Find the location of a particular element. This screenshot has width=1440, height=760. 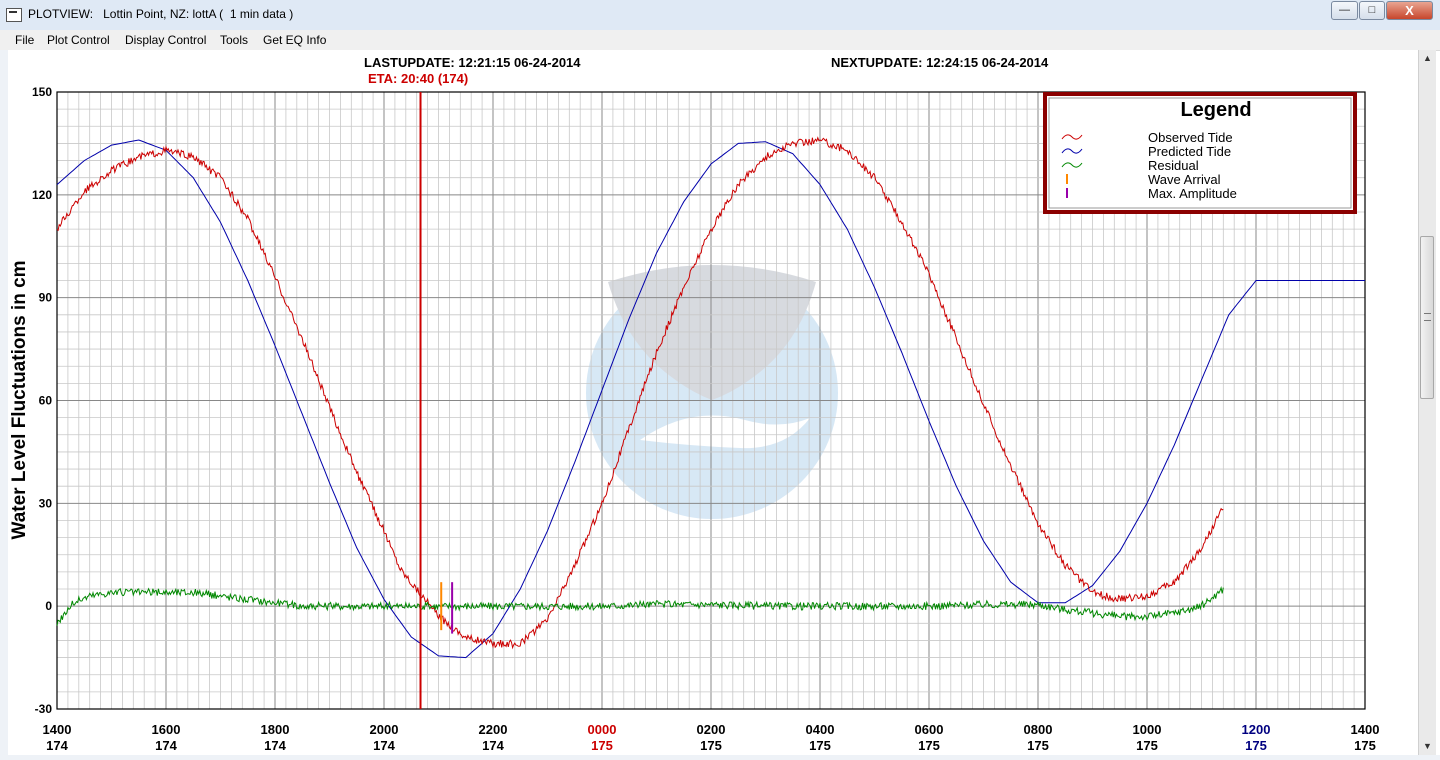

legend-label: Predicted Tide is located at coordinates (1189, 151).